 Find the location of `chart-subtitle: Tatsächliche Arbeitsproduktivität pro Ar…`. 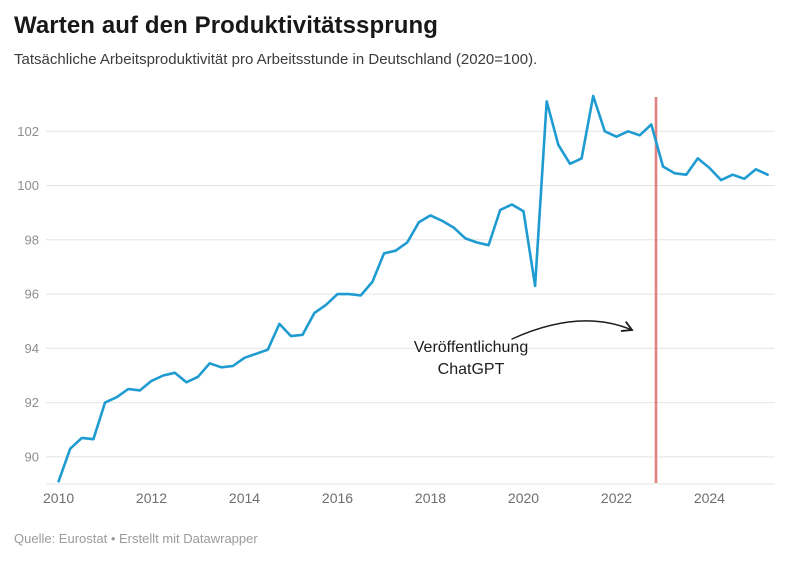

chart-subtitle: Tatsächliche Arbeitsproduktivität pro Ar… is located at coordinates (276, 59).